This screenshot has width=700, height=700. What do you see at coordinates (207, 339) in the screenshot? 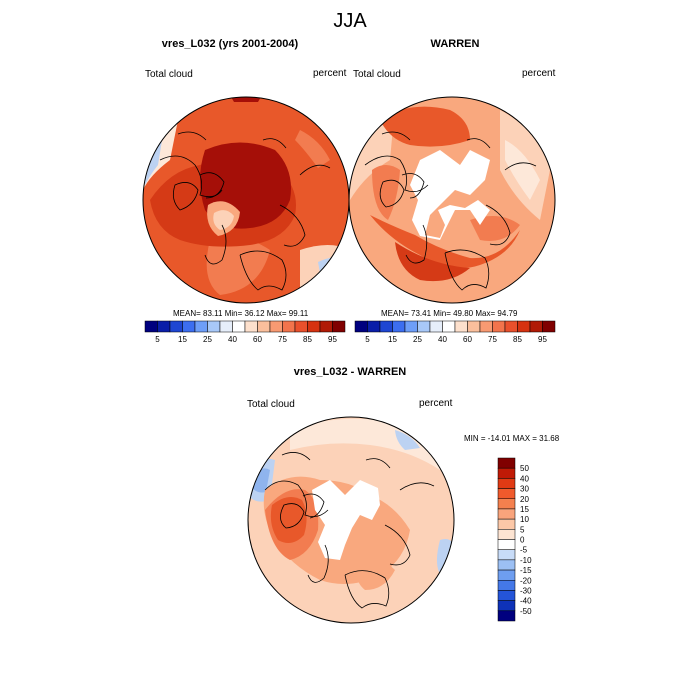
I see `panel-1-colorbar-tick-label: 25` at bounding box center [207, 339].